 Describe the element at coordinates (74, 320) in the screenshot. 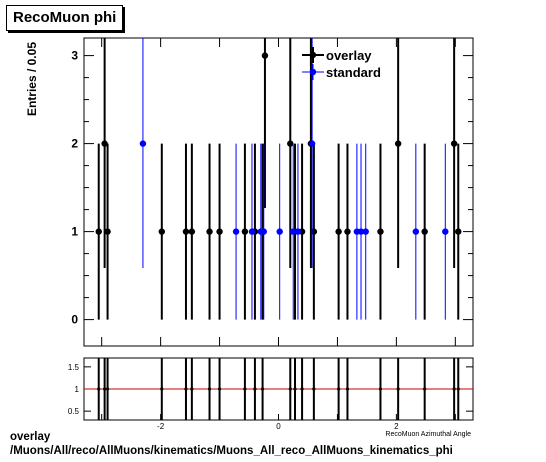

I see `y-tick-label: 0` at that location.